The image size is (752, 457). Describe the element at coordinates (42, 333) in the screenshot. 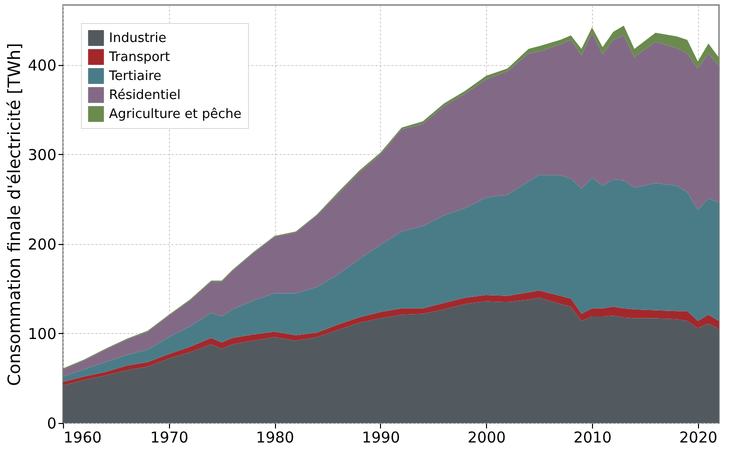

I see `y-tick-label: 100` at that location.